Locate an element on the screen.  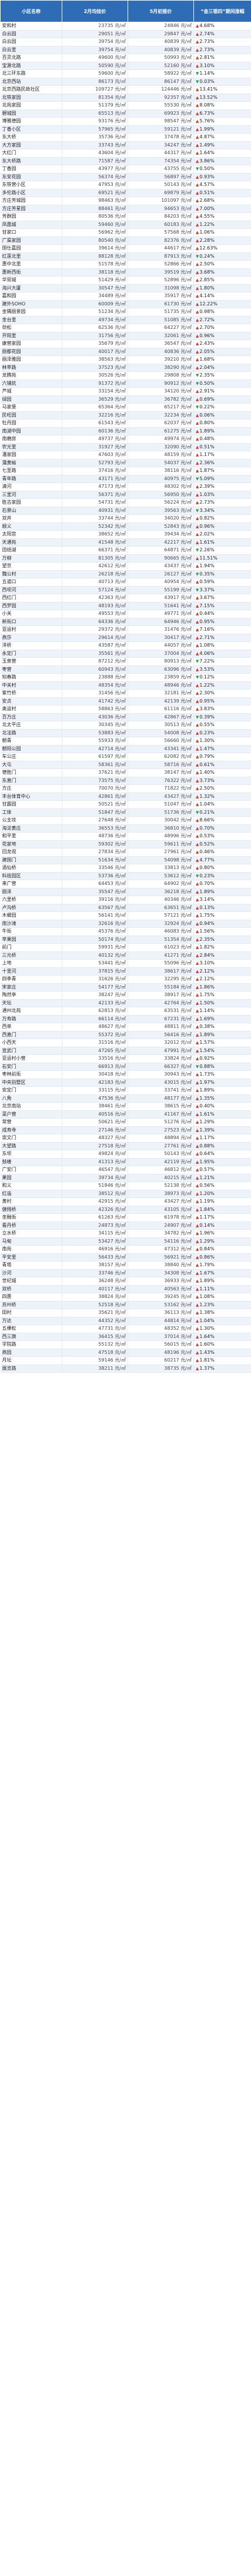
may-price-cell: 56224 元/㎡ is located at coordinates (161, 502).